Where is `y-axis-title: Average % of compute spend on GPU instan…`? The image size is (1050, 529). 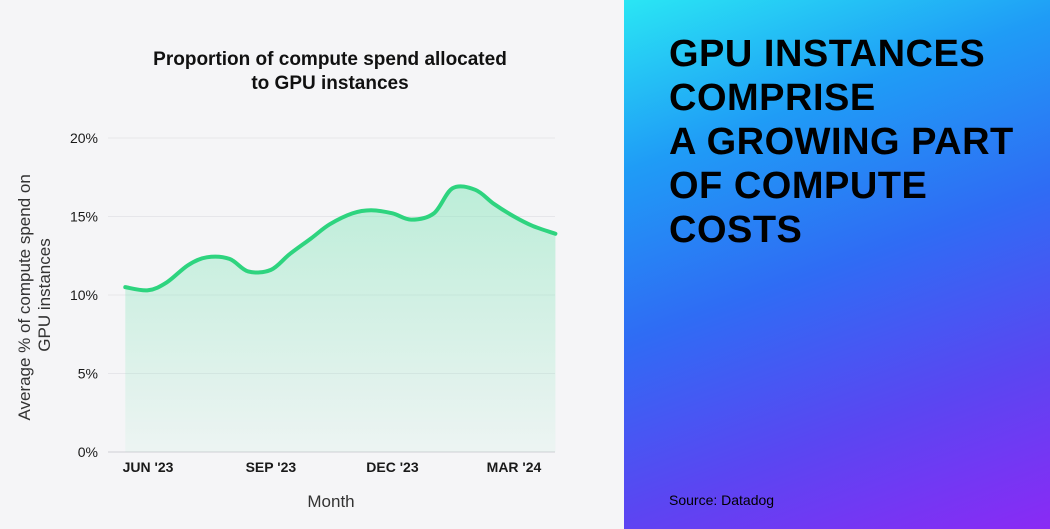 y-axis-title: Average % of compute spend on GPU instan… is located at coordinates (34, 294).